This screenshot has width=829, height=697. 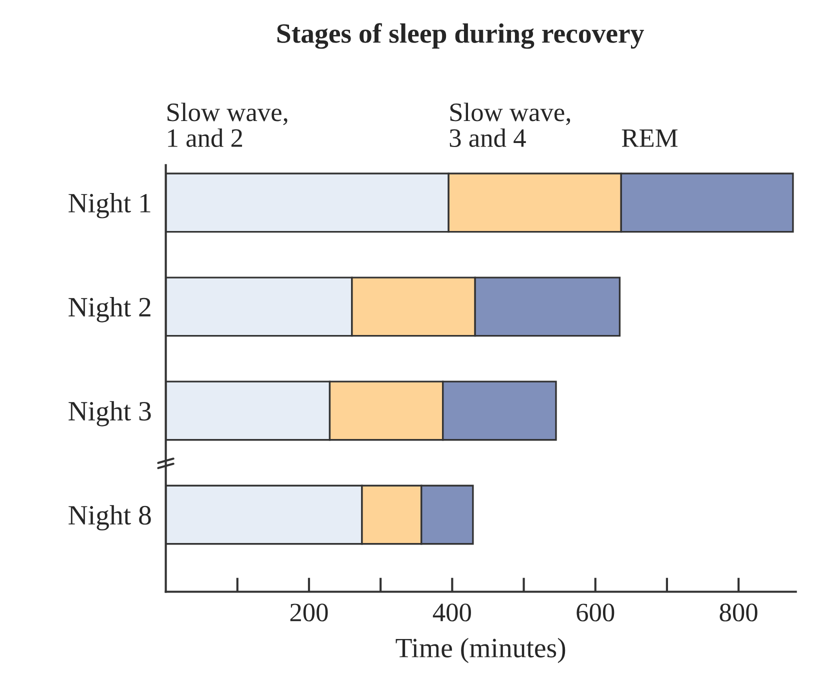 What do you see at coordinates (460, 36) in the screenshot?
I see `chart-title: Stages of sleep during recovery` at bounding box center [460, 36].